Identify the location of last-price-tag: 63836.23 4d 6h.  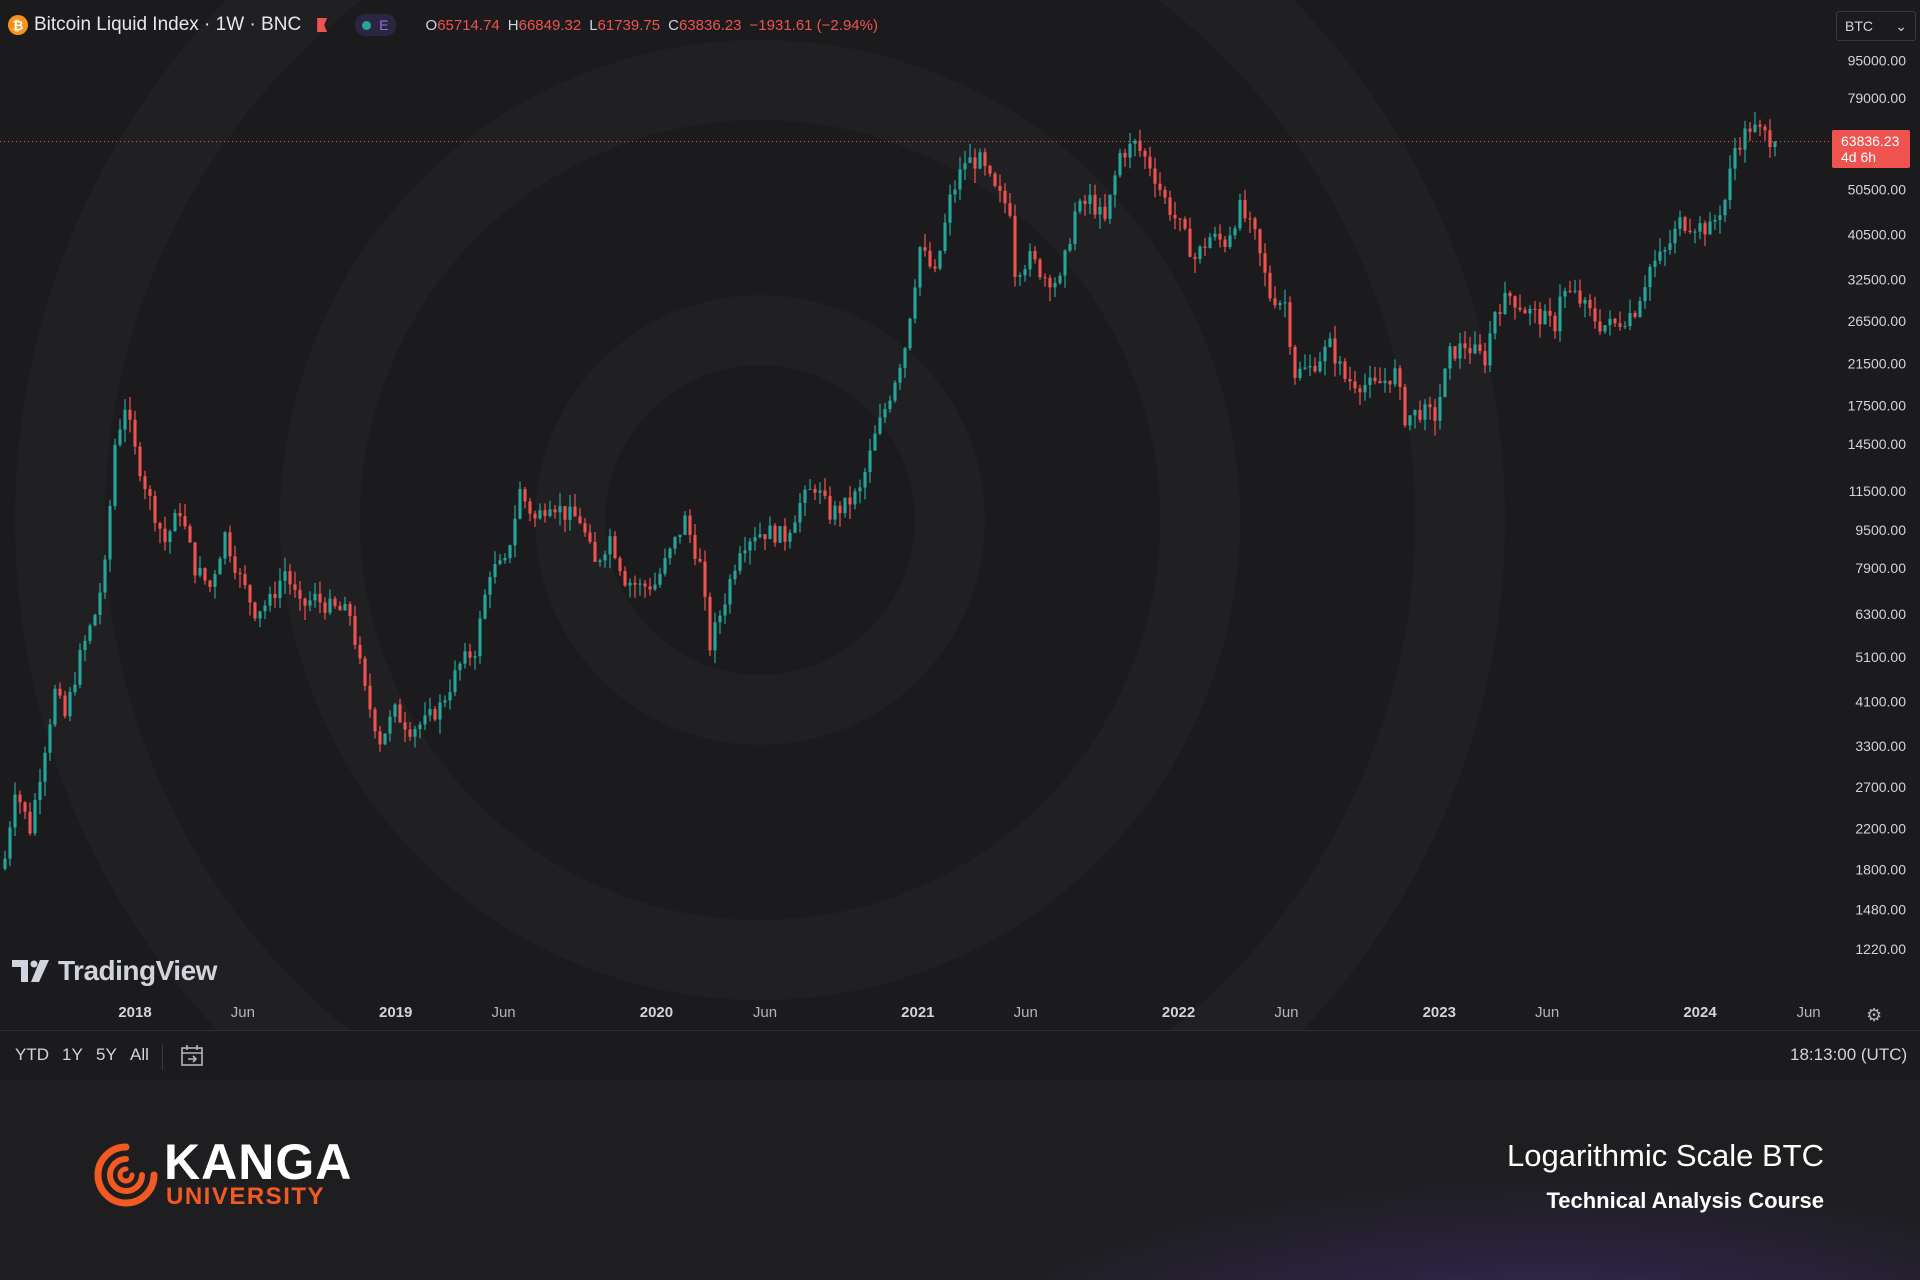
(1871, 148).